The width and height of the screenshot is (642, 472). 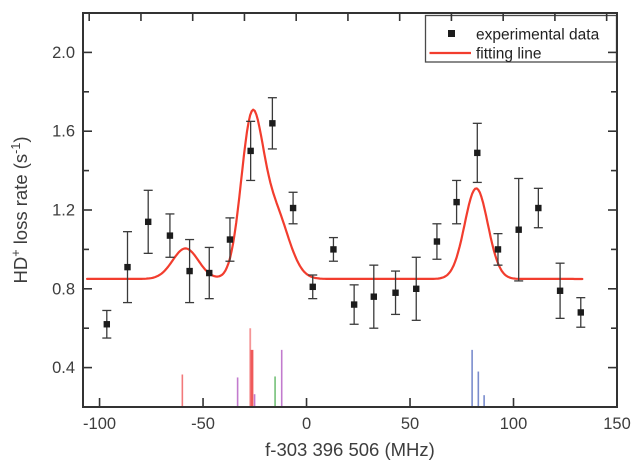 What do you see at coordinates (538, 35) in the screenshot?
I see `legend-label-experimental-data: experimental data` at bounding box center [538, 35].